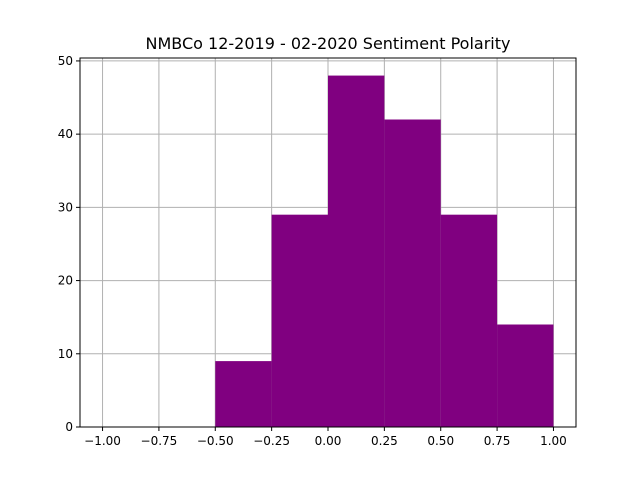 The height and width of the screenshot is (480, 640). I want to click on x-tick-label: 1.00, so click(553, 441).